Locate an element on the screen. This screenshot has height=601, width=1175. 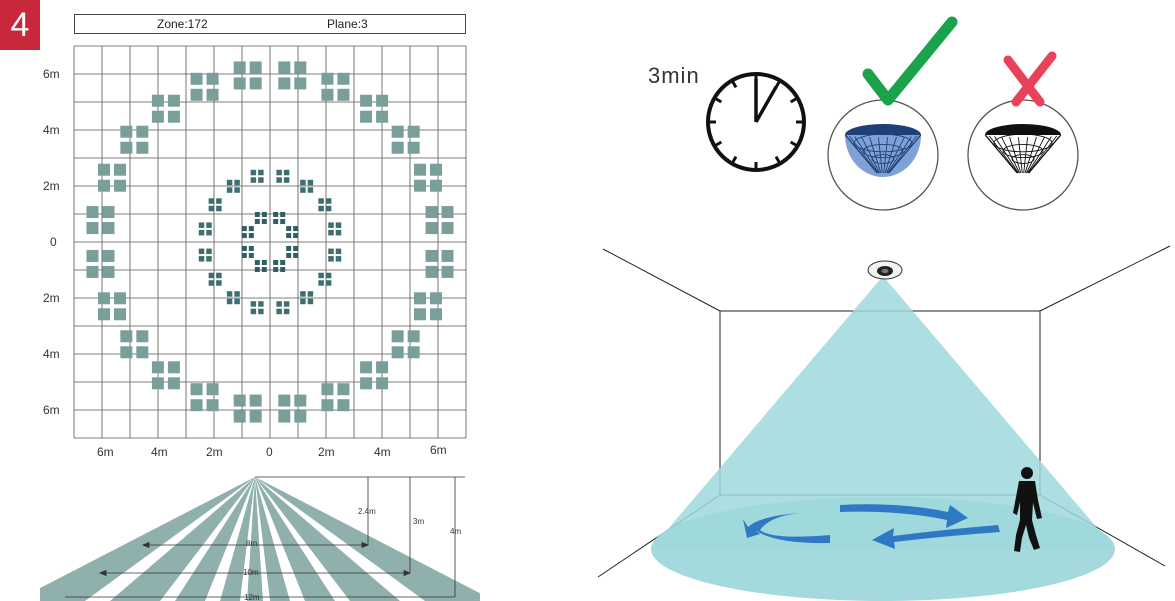
side-view-beams is located at coordinates (260, 539).